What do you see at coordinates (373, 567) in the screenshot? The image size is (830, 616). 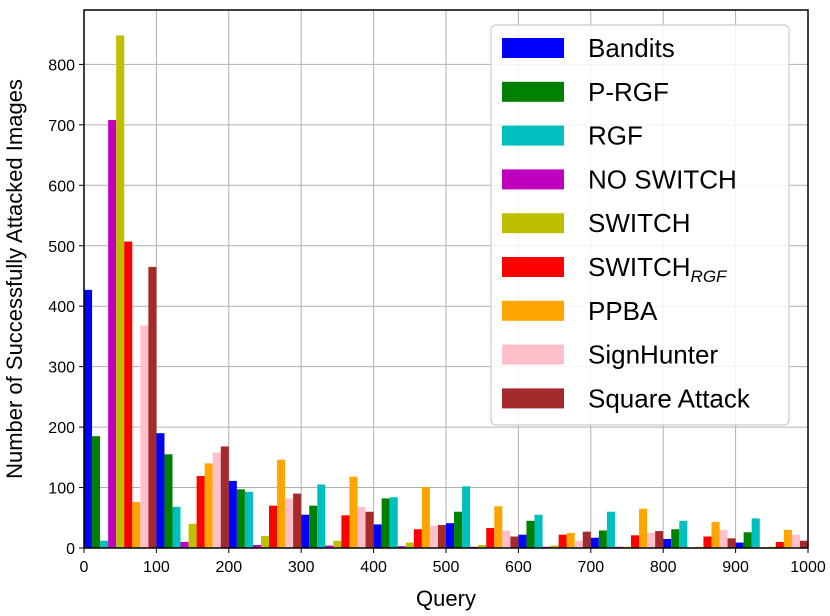 I see `x-tick-label: 400` at bounding box center [373, 567].